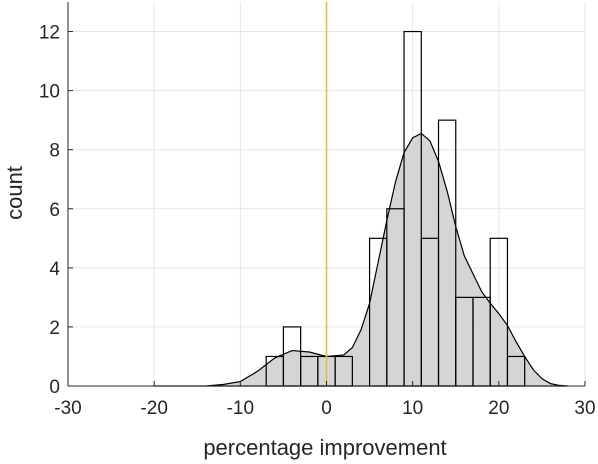  What do you see at coordinates (54, 269) in the screenshot?
I see `y-tick-label: 4` at bounding box center [54, 269].